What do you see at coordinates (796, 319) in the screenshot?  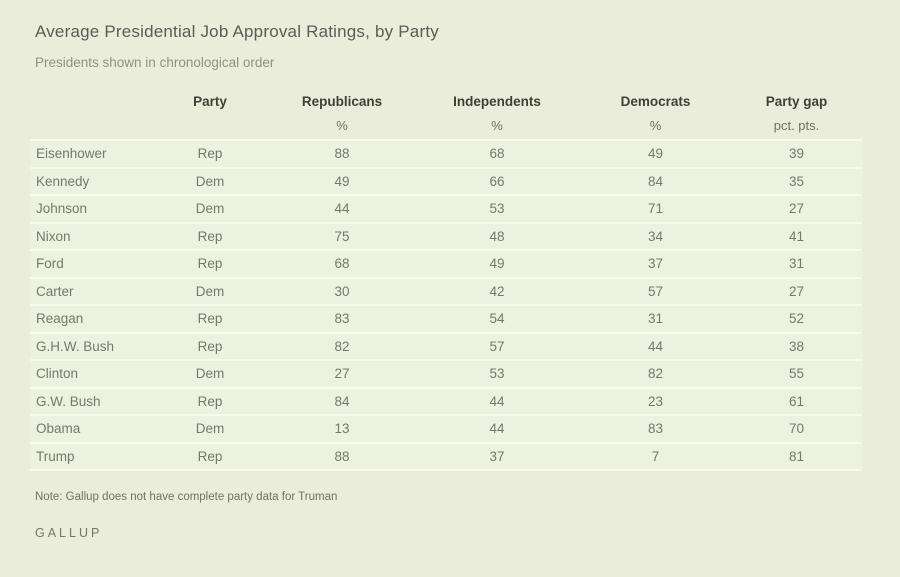 I see `party-gap-cell: 52` at bounding box center [796, 319].